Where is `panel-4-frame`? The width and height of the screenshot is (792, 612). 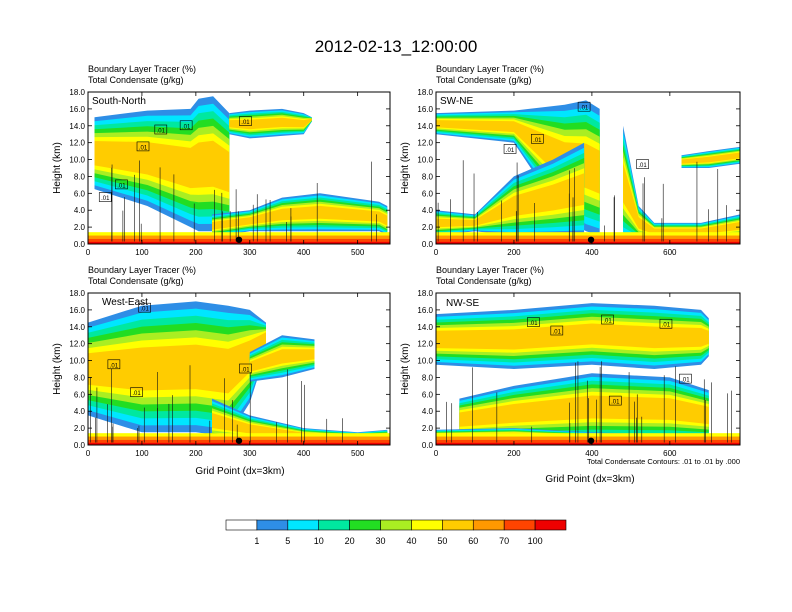
panel-4-frame is located at coordinates (588, 369).